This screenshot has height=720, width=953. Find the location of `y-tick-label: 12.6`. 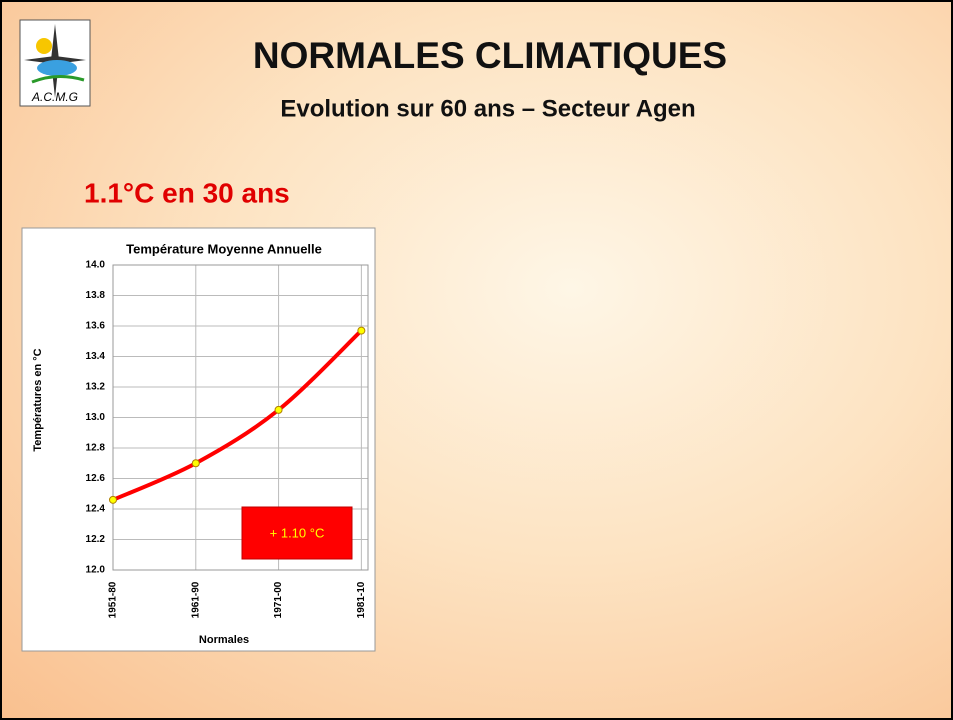

y-tick-label: 12.6 is located at coordinates (96, 478).